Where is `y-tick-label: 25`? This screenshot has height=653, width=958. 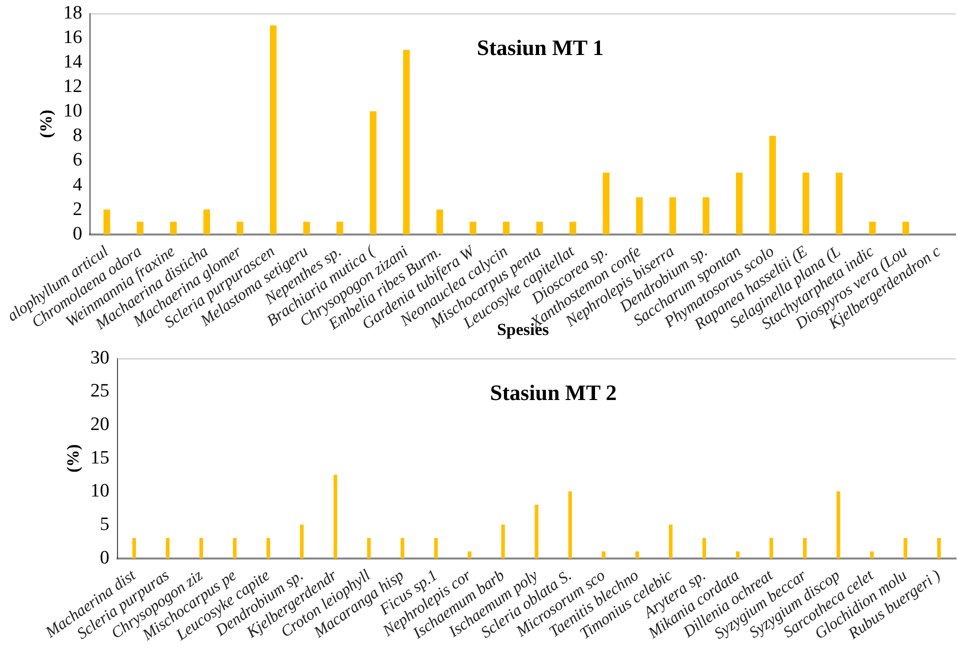
y-tick-label: 25 is located at coordinates (100, 391).